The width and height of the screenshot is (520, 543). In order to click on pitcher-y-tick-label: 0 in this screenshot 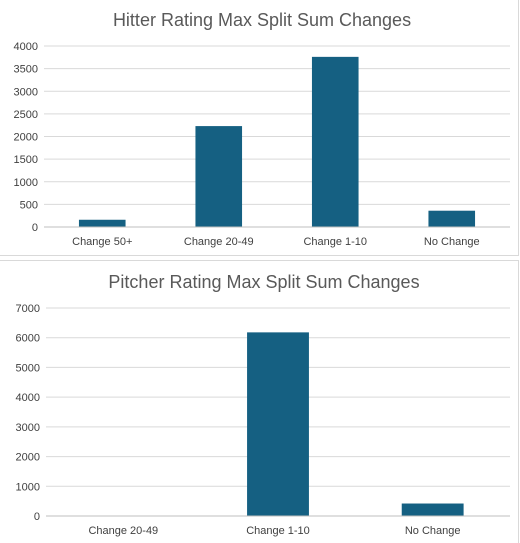, I will do `click(37, 517)`.